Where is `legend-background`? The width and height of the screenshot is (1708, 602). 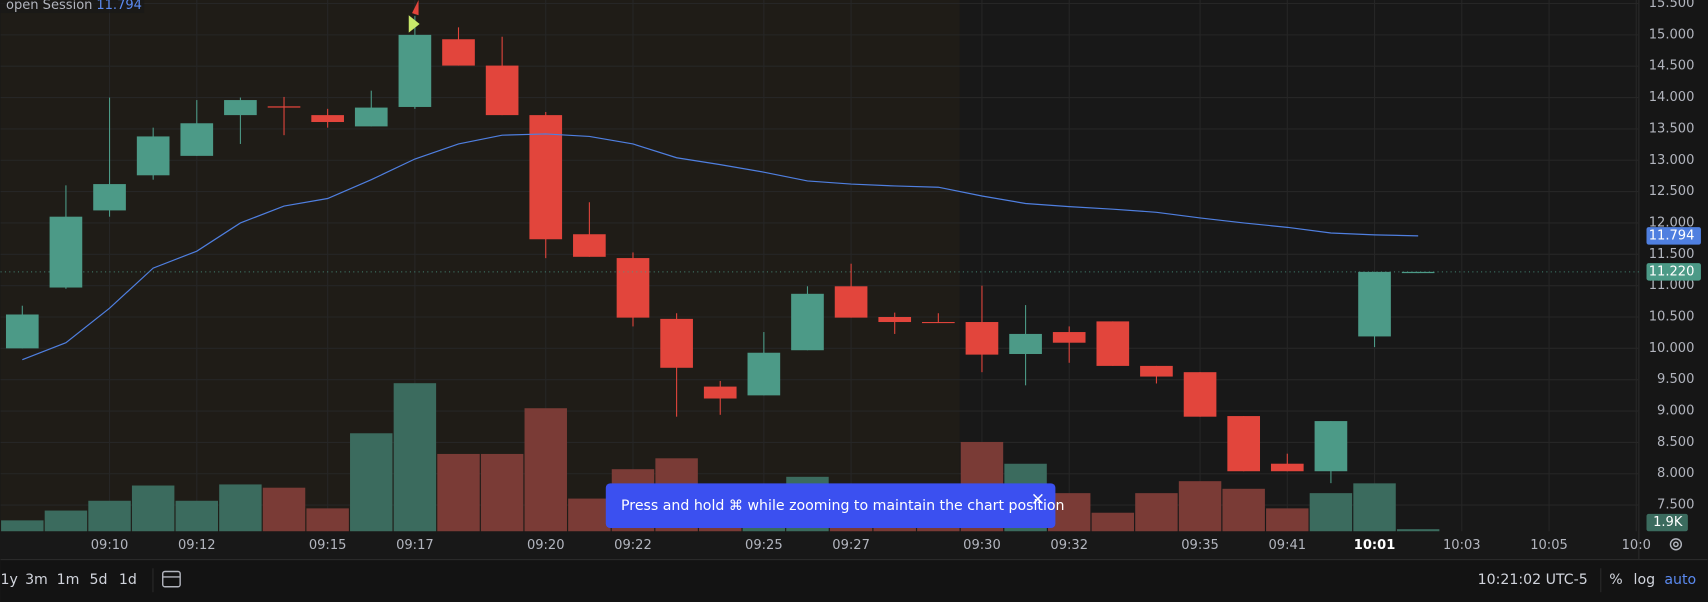
legend-background is located at coordinates (72, 7).